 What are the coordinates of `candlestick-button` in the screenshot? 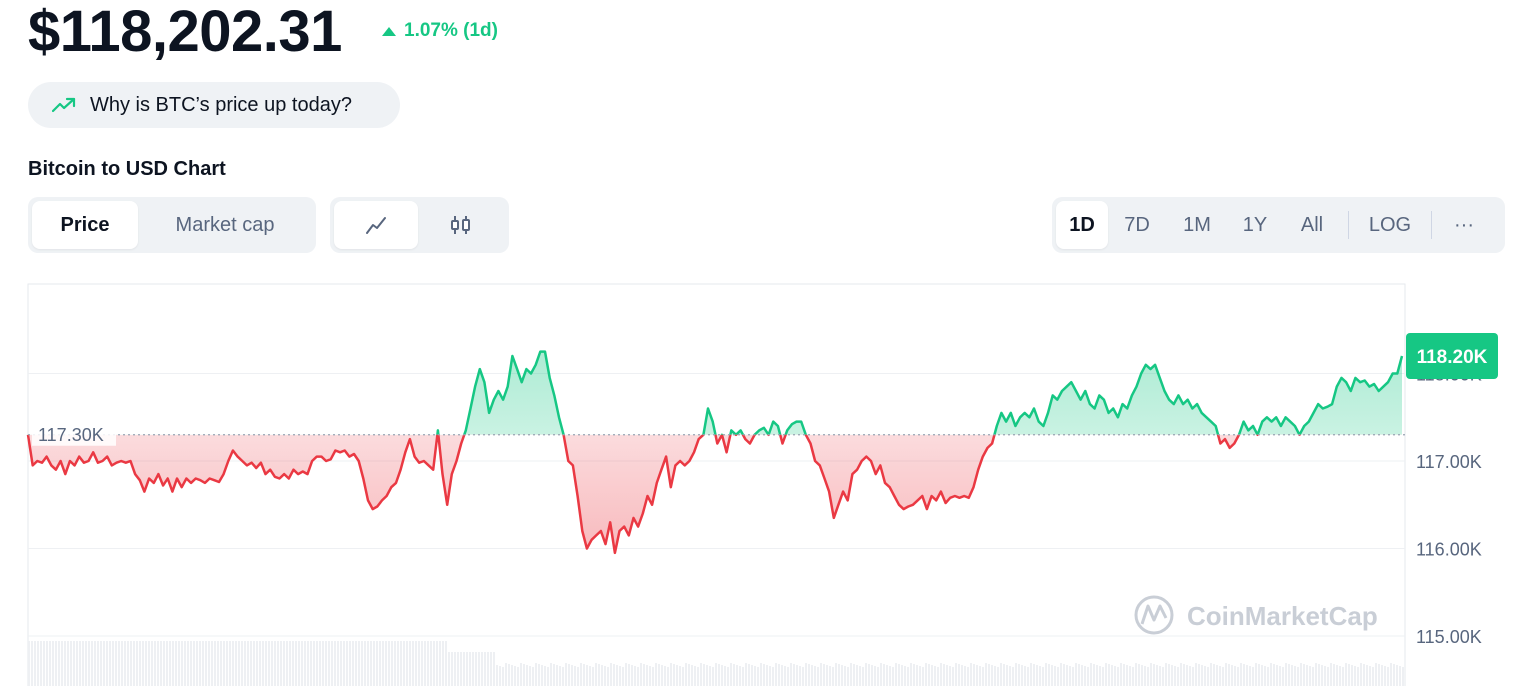 It's located at (461, 225).